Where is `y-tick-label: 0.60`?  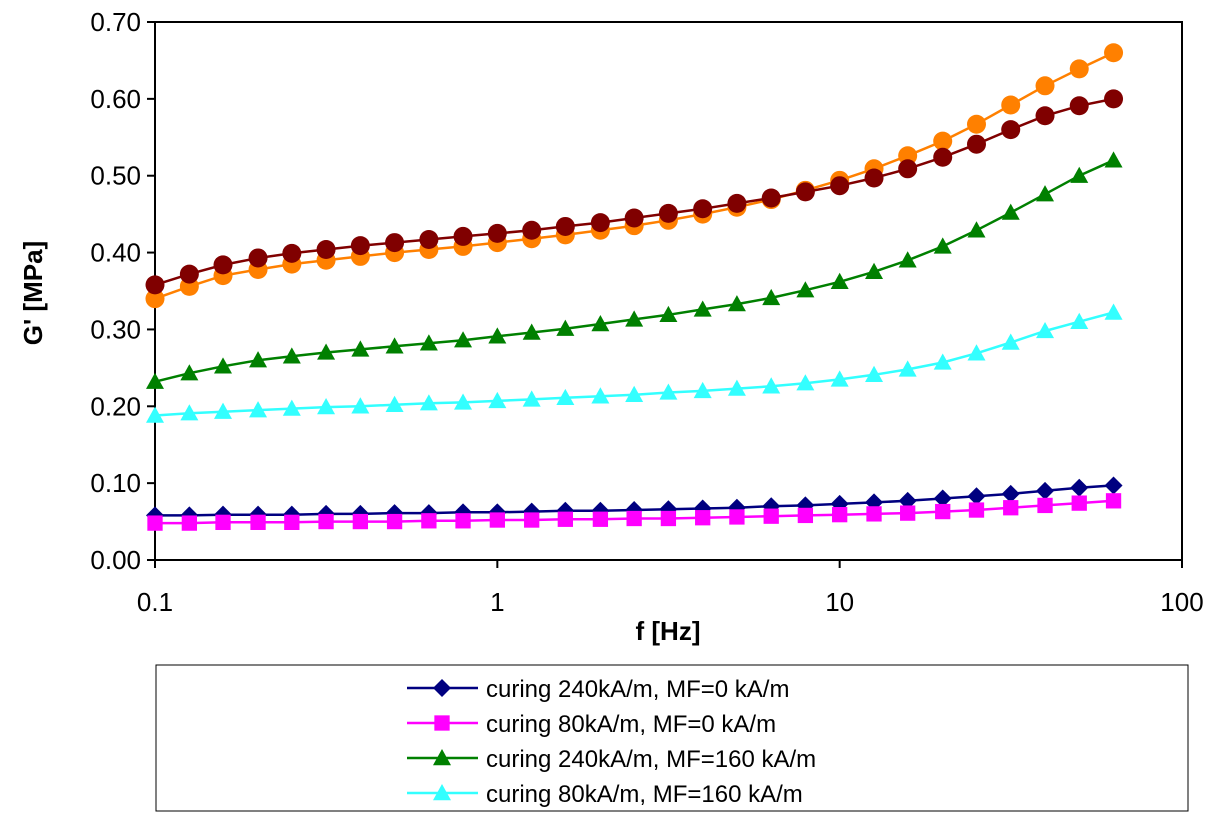
y-tick-label: 0.60 is located at coordinates (115, 99).